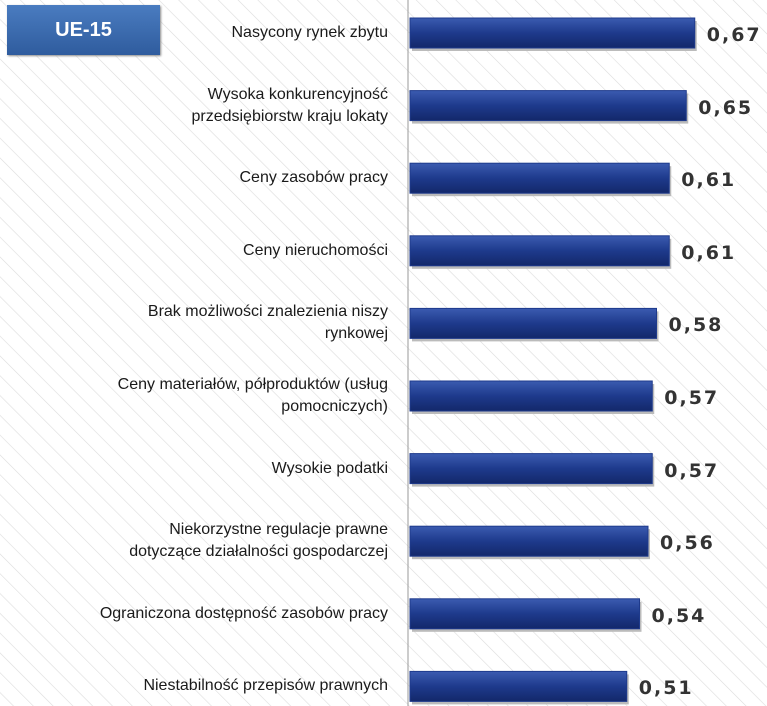 The image size is (767, 706). Describe the element at coordinates (265, 686) in the screenshot. I see `category-label: Niestabilność przepisów prawnych` at that location.